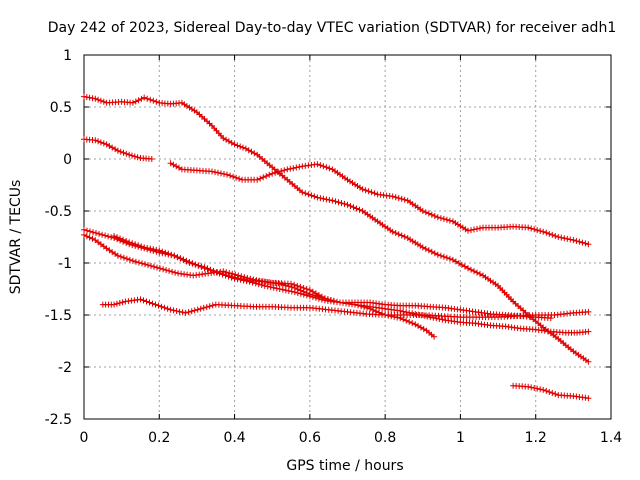  Describe the element at coordinates (58, 420) in the screenshot. I see `y-tick-label: -2.5` at that location.